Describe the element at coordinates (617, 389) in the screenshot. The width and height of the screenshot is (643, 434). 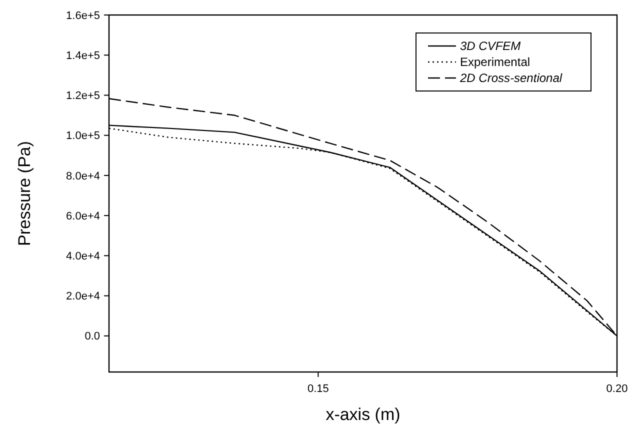
I see `x-tick-label: 0.20` at that location.